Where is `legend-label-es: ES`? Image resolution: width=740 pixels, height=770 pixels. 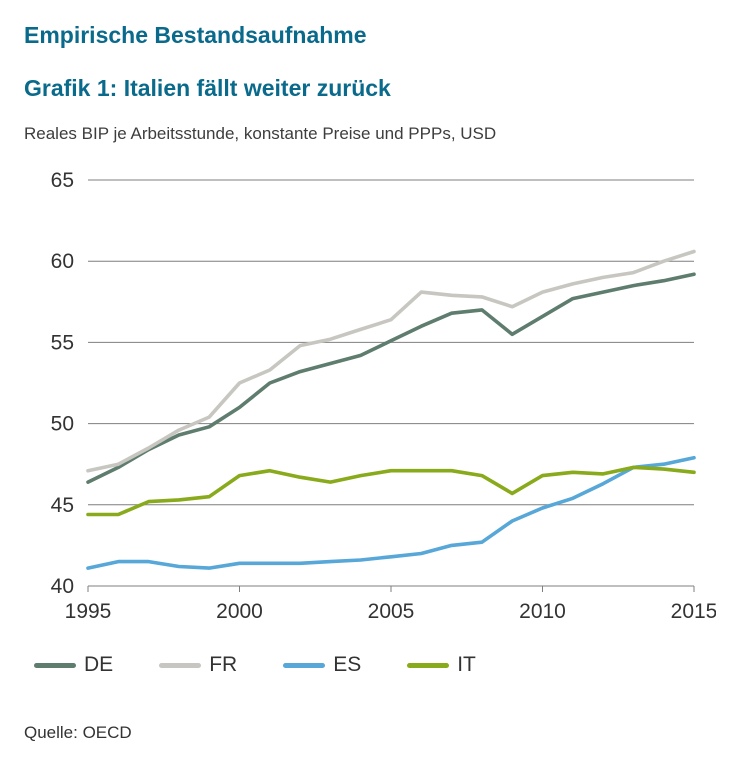
legend-label-es: ES is located at coordinates (347, 664).